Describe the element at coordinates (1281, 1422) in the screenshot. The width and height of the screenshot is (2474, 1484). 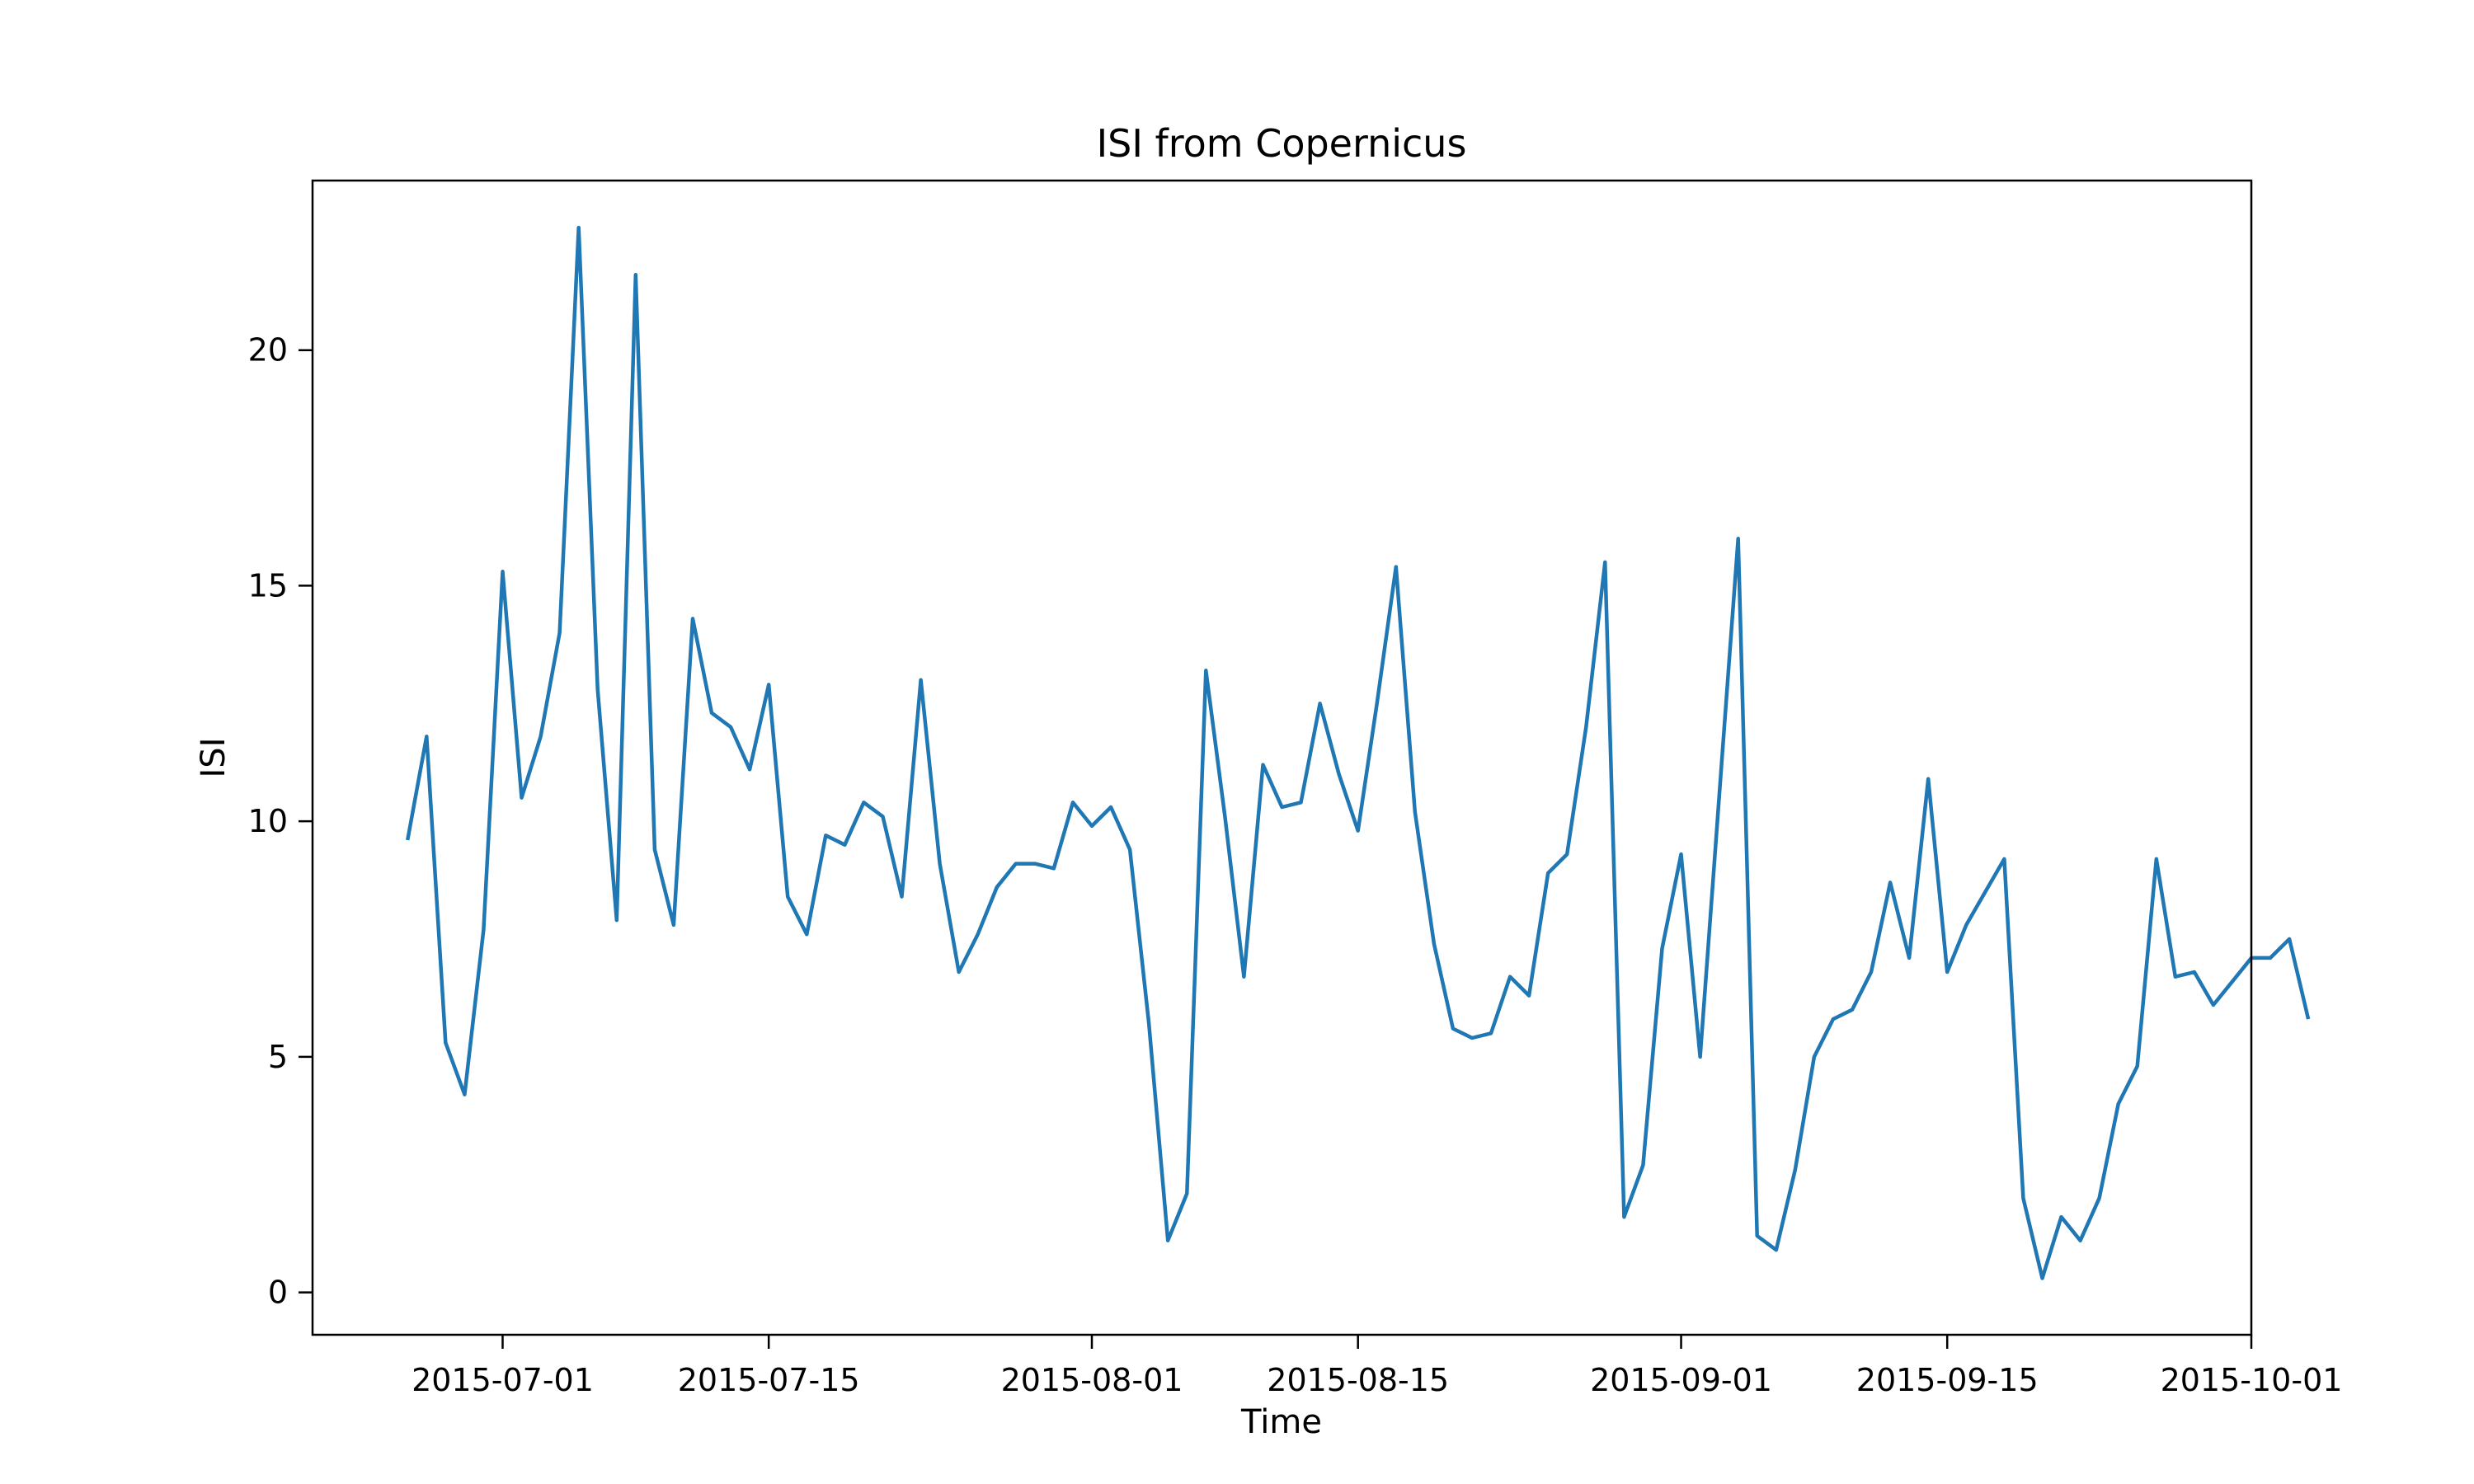
I see `x-axis-label: Time` at that location.